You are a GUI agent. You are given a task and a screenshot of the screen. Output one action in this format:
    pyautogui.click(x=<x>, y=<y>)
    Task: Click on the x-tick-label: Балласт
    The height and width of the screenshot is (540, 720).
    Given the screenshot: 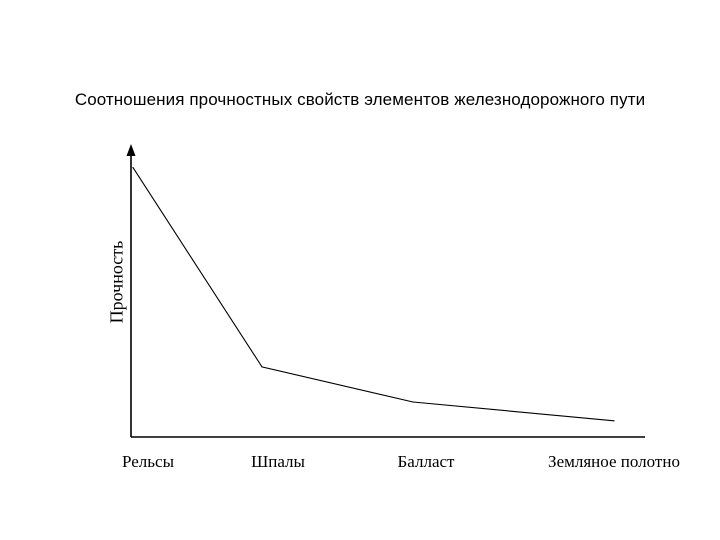 What is the action you would take?
    pyautogui.click(x=426, y=461)
    